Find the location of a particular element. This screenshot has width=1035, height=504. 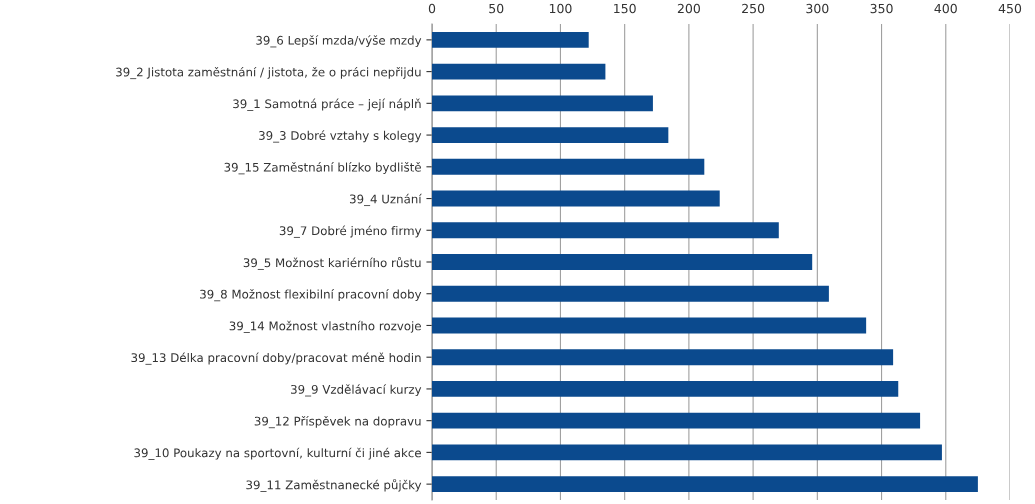

y-tick-label: 39_6 Lepší mzda/výše mzdy is located at coordinates (339, 41).